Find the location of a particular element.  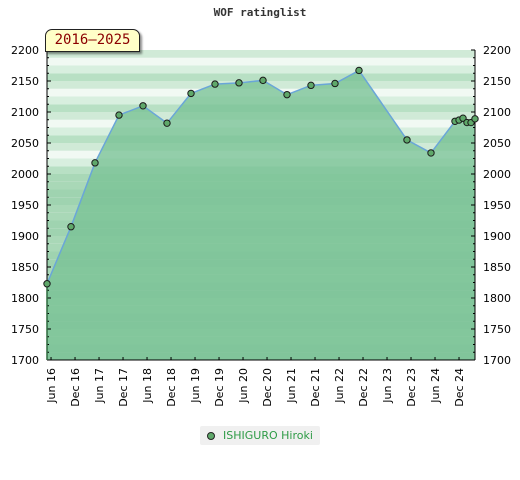

legend-marker-icon is located at coordinates (211, 436).